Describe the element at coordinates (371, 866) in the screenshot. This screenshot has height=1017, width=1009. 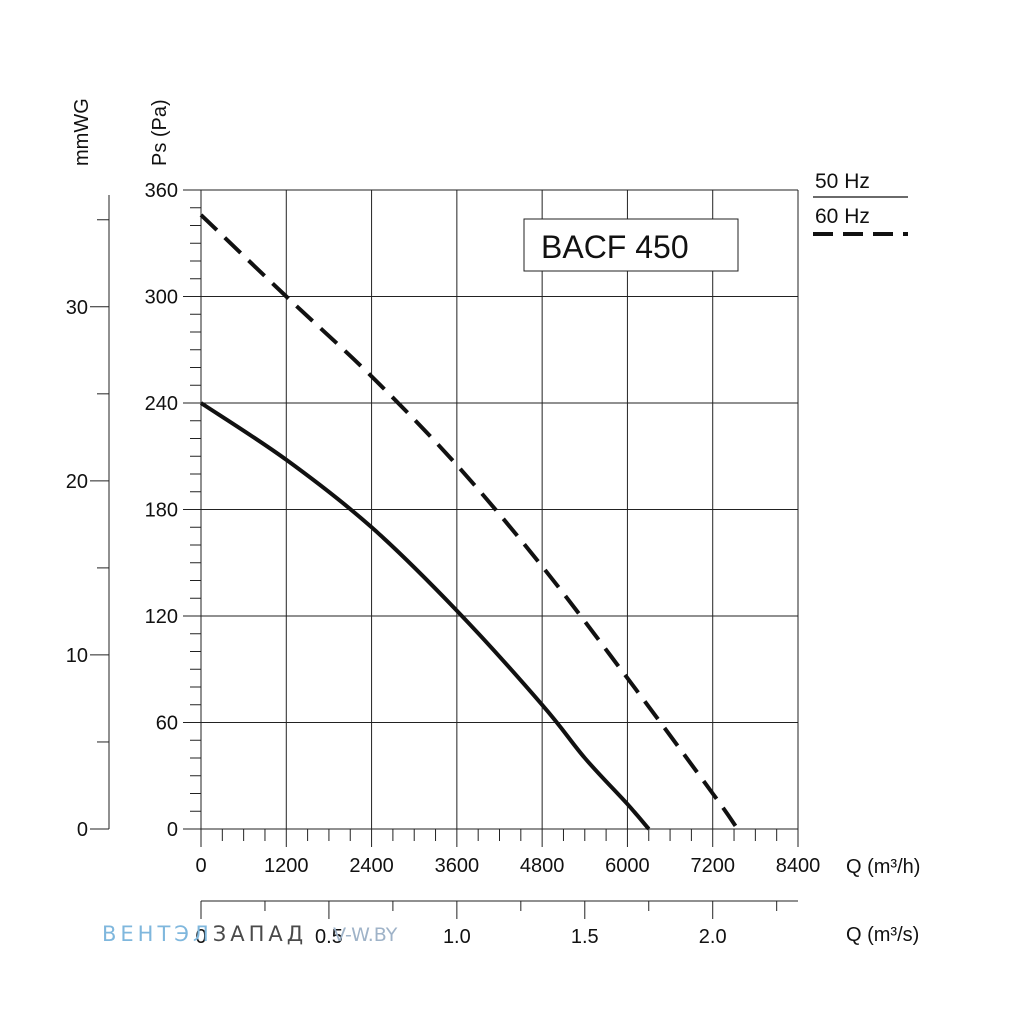
I see `x-tick-label: 2400` at that location.